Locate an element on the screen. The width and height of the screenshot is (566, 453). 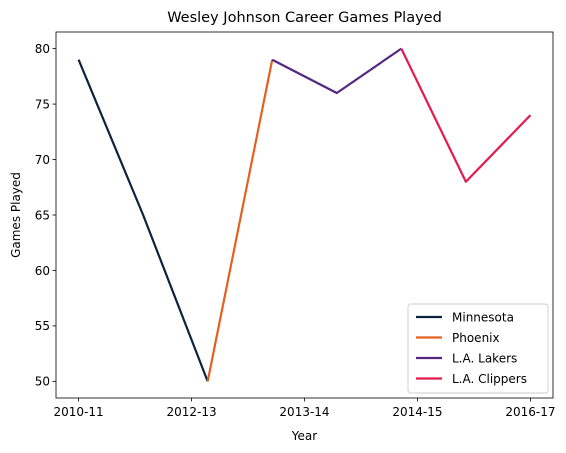
x-tick-label: 2014-15 is located at coordinates (417, 412).